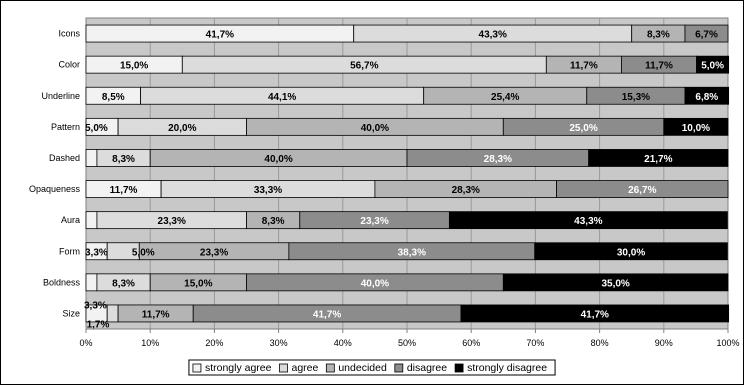  Describe the element at coordinates (375, 283) in the screenshot. I see `data-label-boldness-disagree: 40,0%` at that location.